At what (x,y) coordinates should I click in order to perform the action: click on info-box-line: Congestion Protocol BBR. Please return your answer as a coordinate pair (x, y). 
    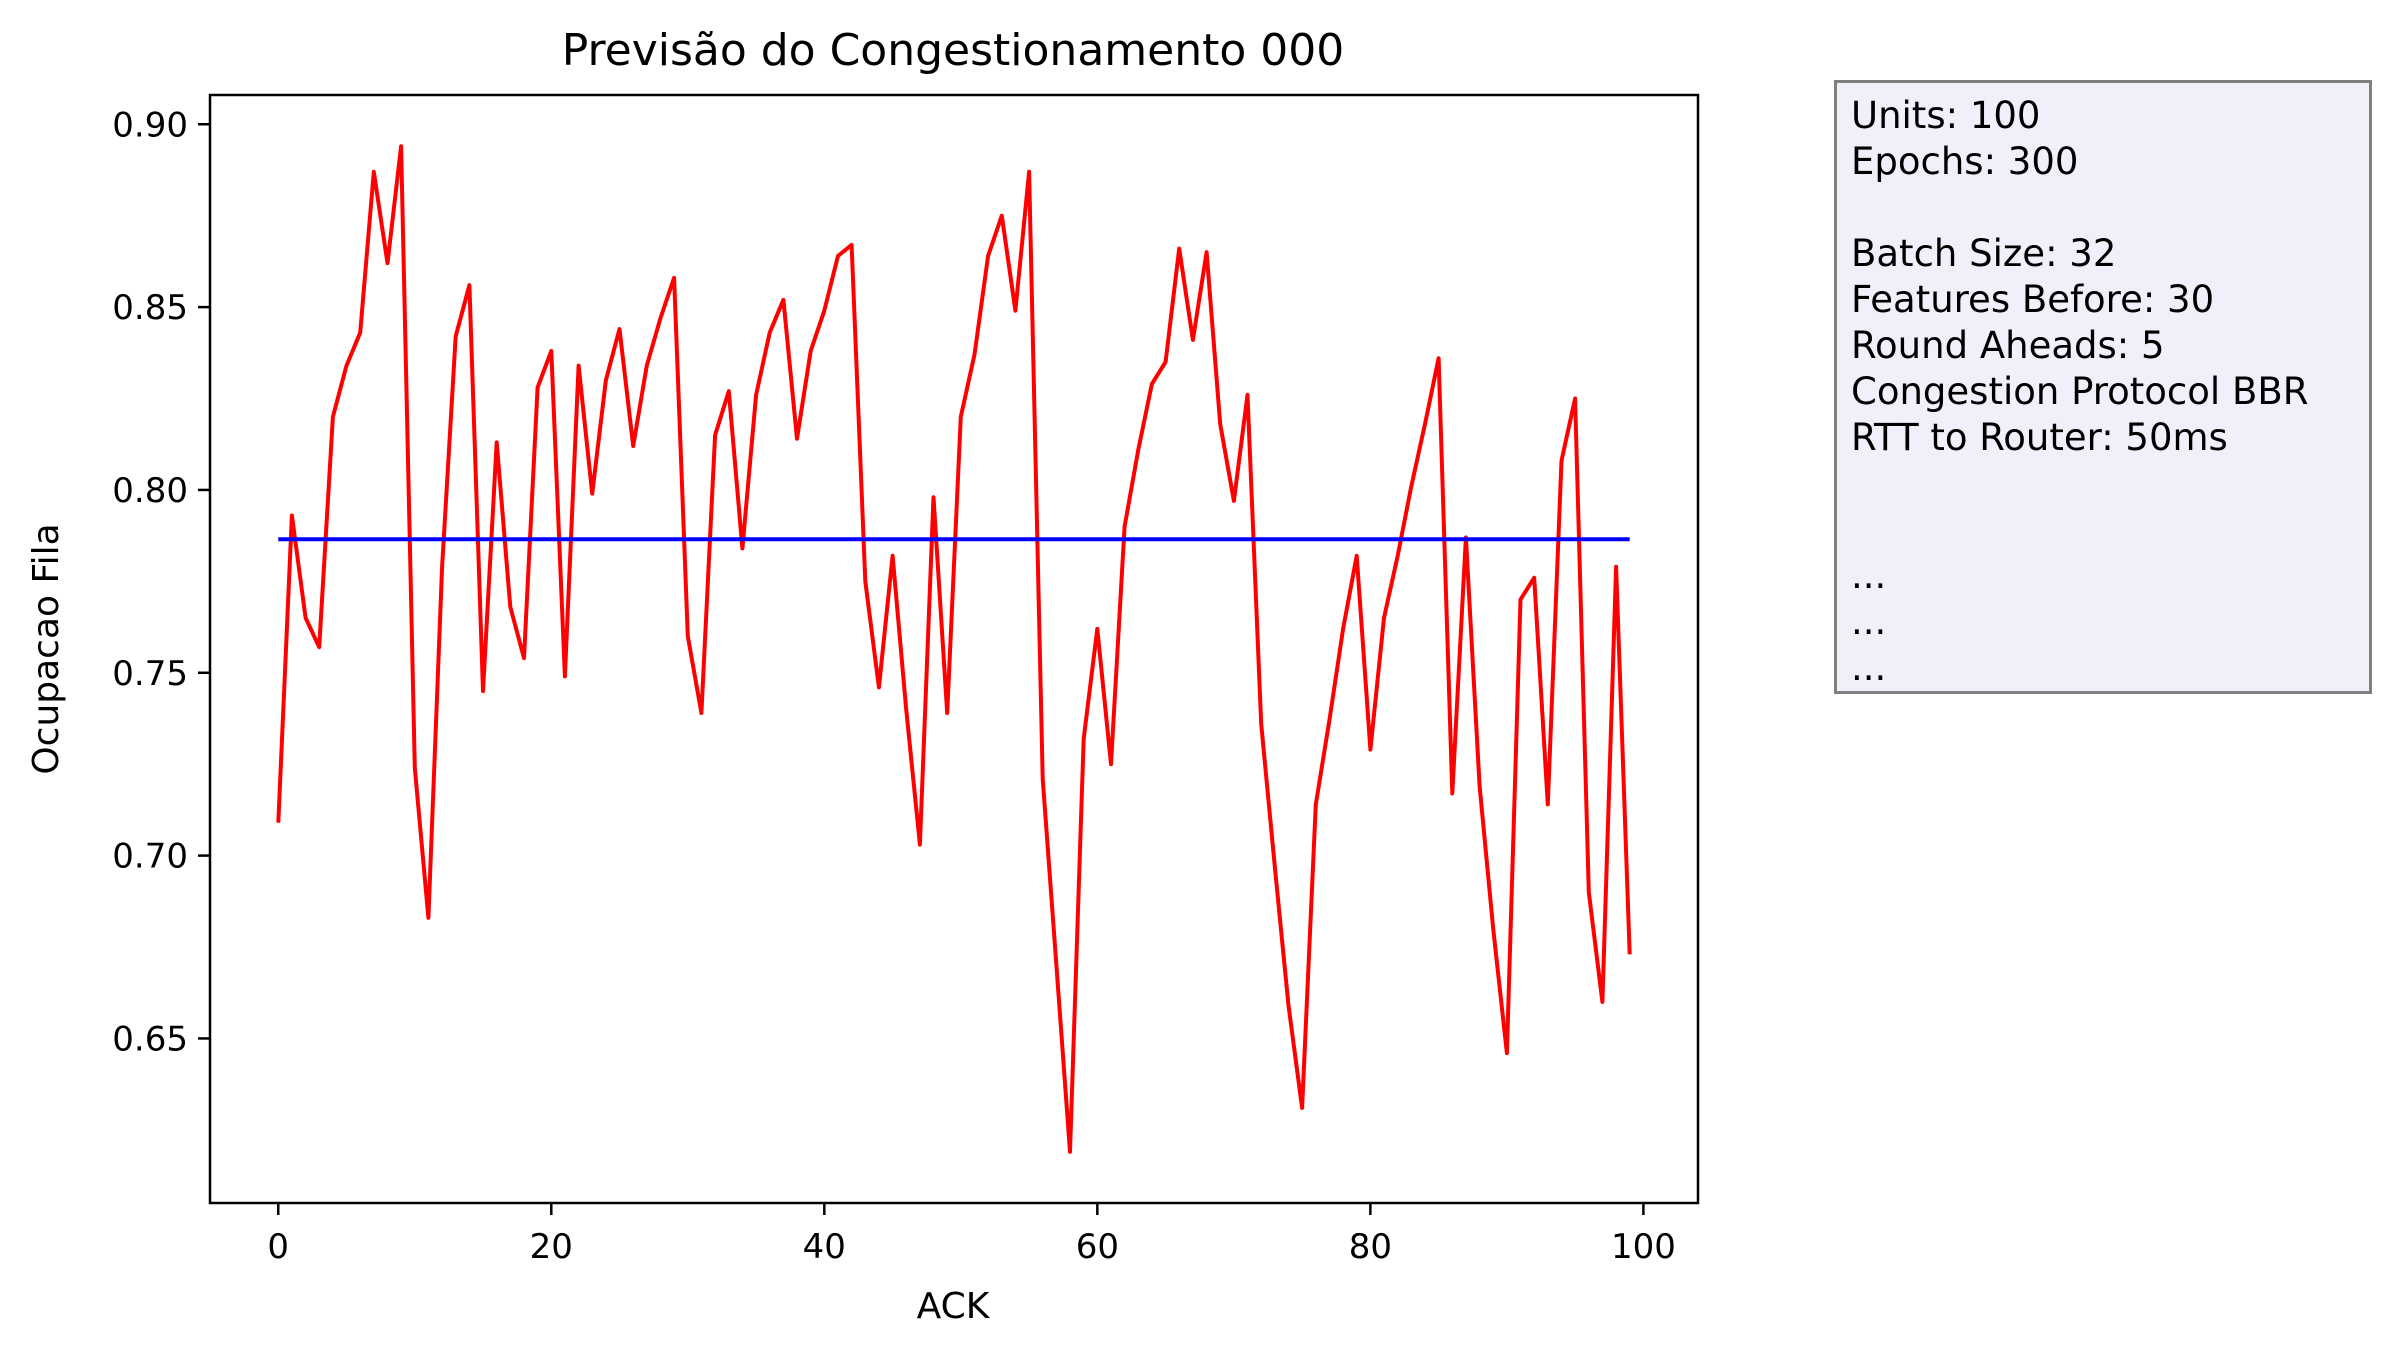
    Looking at the image, I should click on (2080, 391).